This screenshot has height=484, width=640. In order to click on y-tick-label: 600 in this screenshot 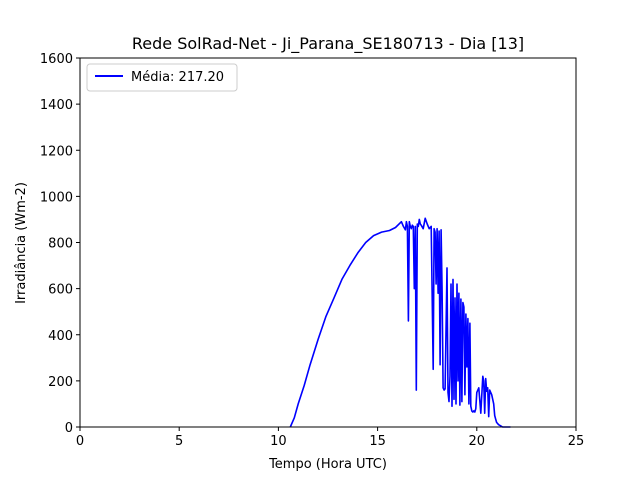, I will do `click(60, 290)`.